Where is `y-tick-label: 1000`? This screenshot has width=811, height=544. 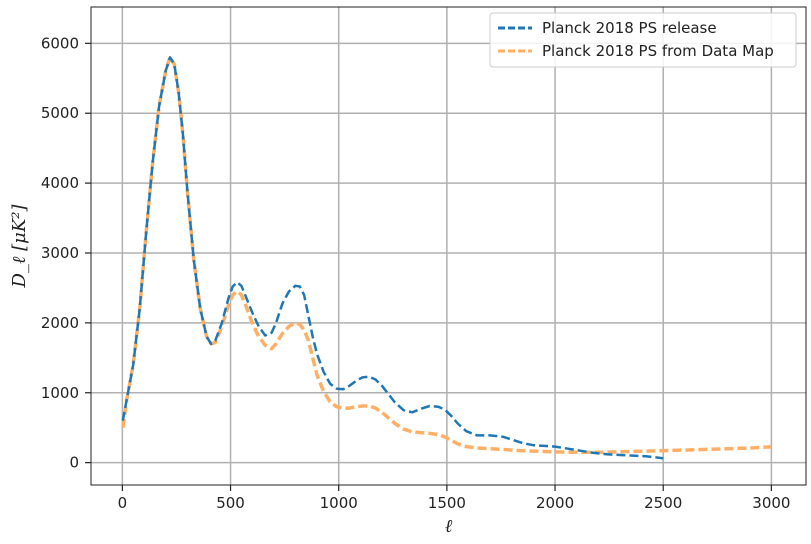 y-tick-label: 1000 is located at coordinates (60, 393).